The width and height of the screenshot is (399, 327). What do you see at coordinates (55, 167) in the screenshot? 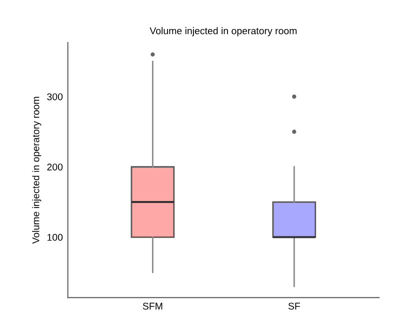
I see `y-tick-label: 200` at bounding box center [55, 167].